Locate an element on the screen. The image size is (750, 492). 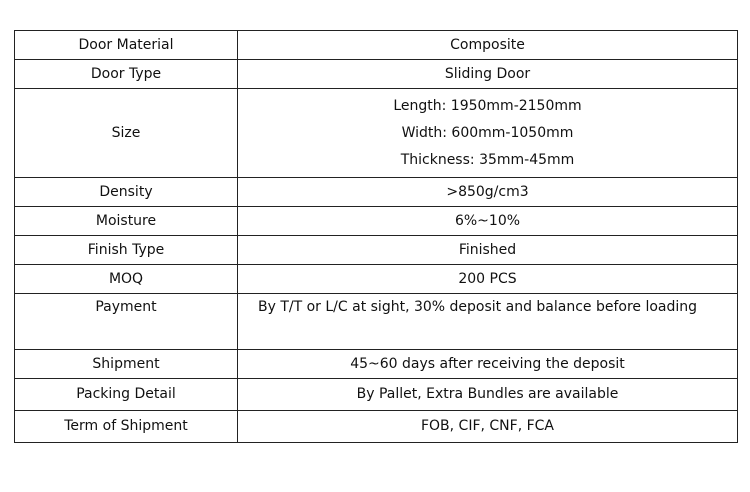
size-width: Width: 600mm-1050mm is located at coordinates (487, 132).